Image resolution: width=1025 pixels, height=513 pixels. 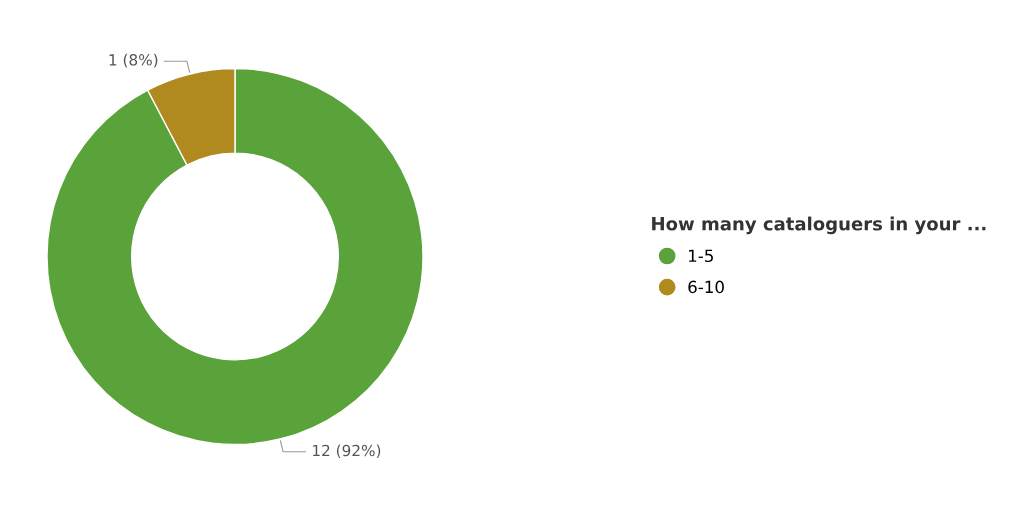 I want to click on legend-label: 1-5, so click(x=701, y=256).